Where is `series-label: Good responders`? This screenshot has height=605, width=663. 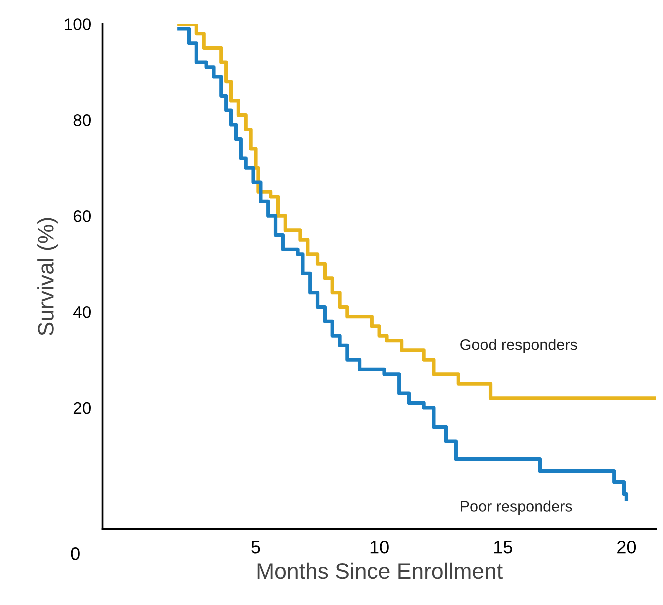
series-label: Good responders is located at coordinates (519, 346).